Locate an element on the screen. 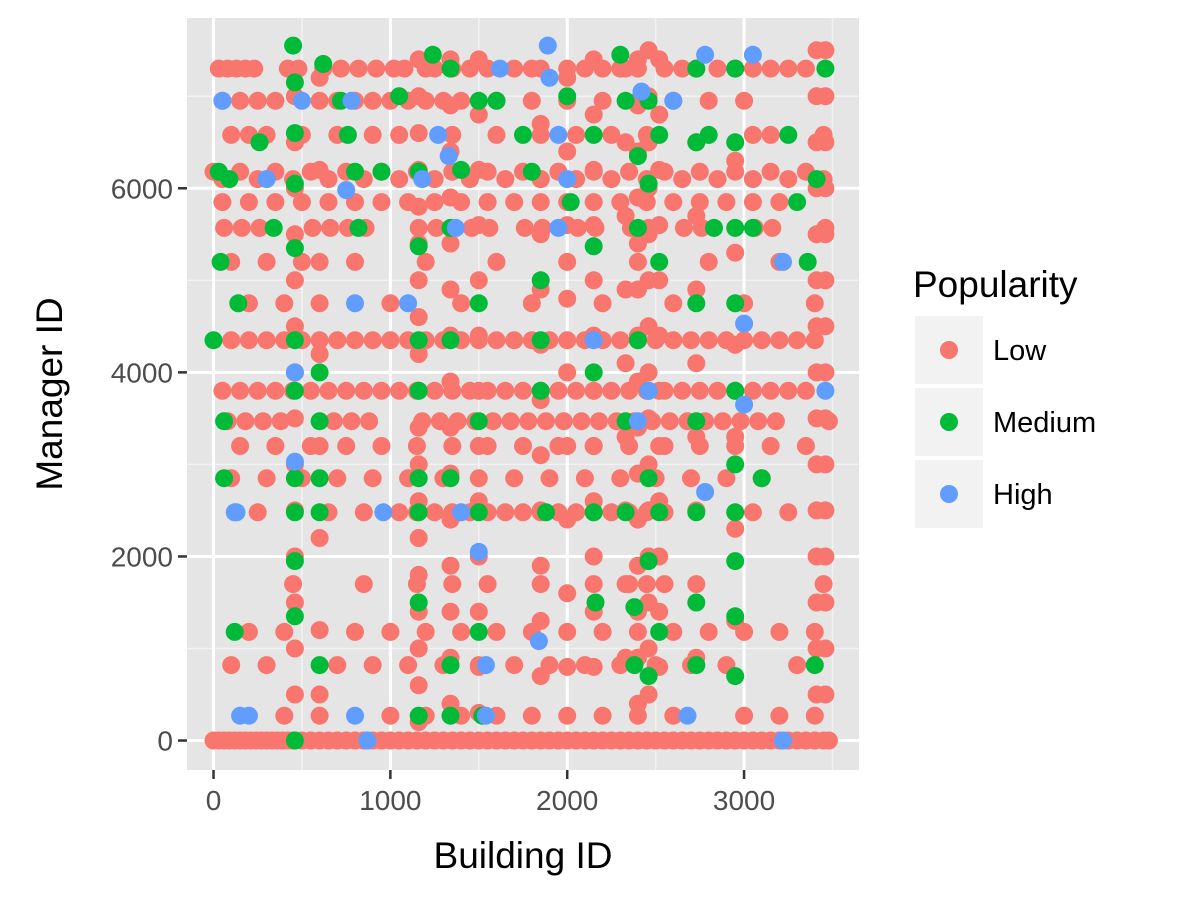 The image size is (1200, 900). x-axis-title: Building ID is located at coordinates (523, 855).